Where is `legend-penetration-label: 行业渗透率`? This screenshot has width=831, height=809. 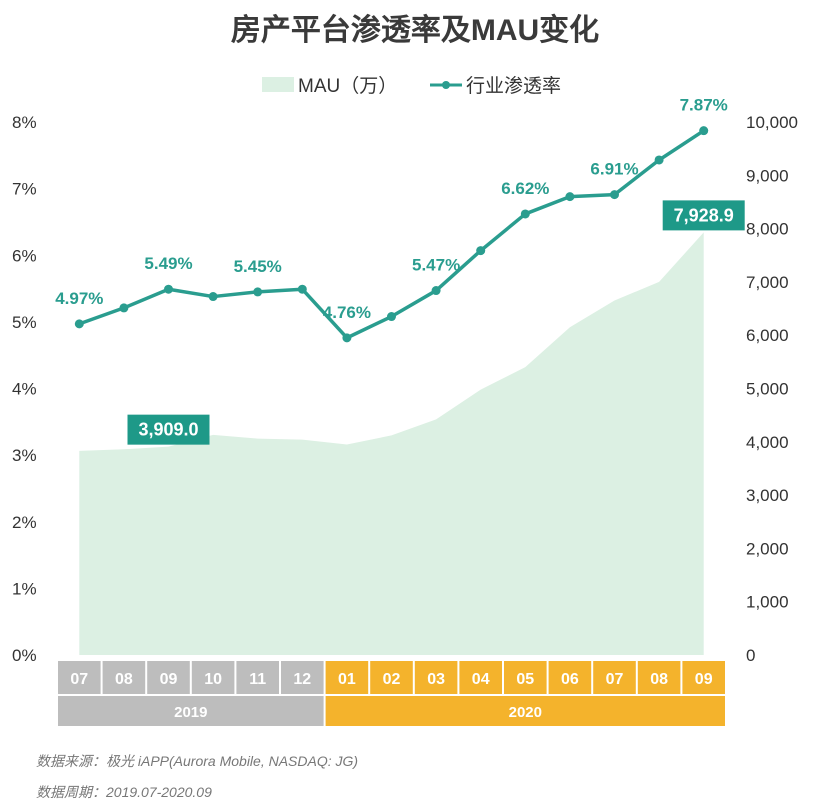 legend-penetration-label: 行业渗透率 is located at coordinates (513, 86).